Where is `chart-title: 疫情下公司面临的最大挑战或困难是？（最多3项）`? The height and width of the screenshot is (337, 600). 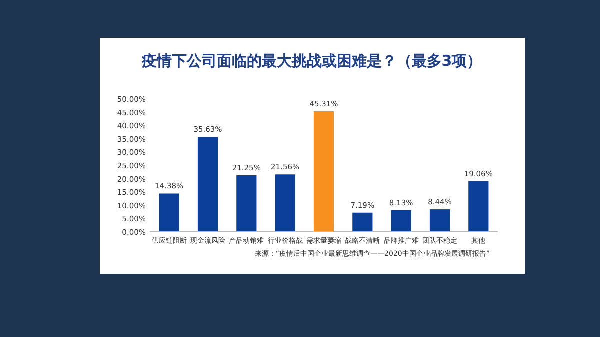 chart-title: 疫情下公司面临的最大挑战或困难是？（最多3项） is located at coordinates (311, 61).